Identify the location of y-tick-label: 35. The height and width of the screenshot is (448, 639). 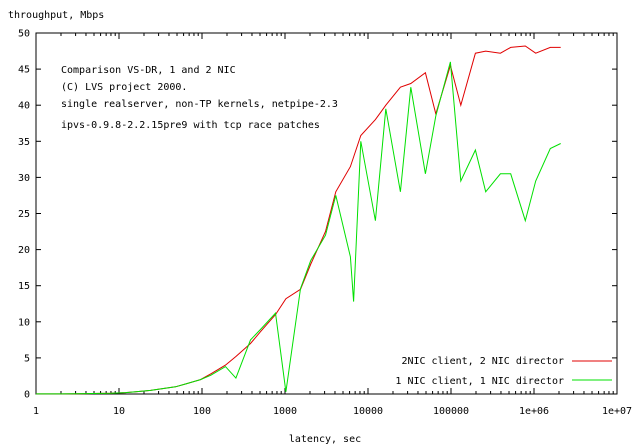
(24, 142).